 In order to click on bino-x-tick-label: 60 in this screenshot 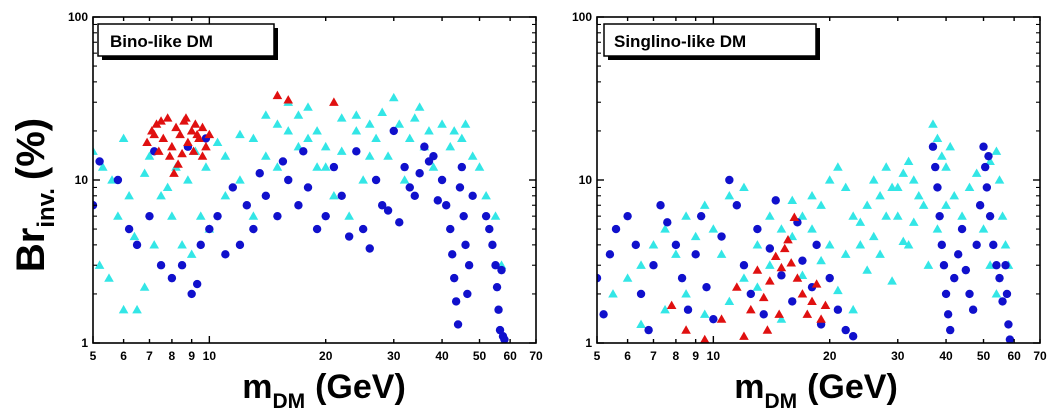, I will do `click(510, 356)`.